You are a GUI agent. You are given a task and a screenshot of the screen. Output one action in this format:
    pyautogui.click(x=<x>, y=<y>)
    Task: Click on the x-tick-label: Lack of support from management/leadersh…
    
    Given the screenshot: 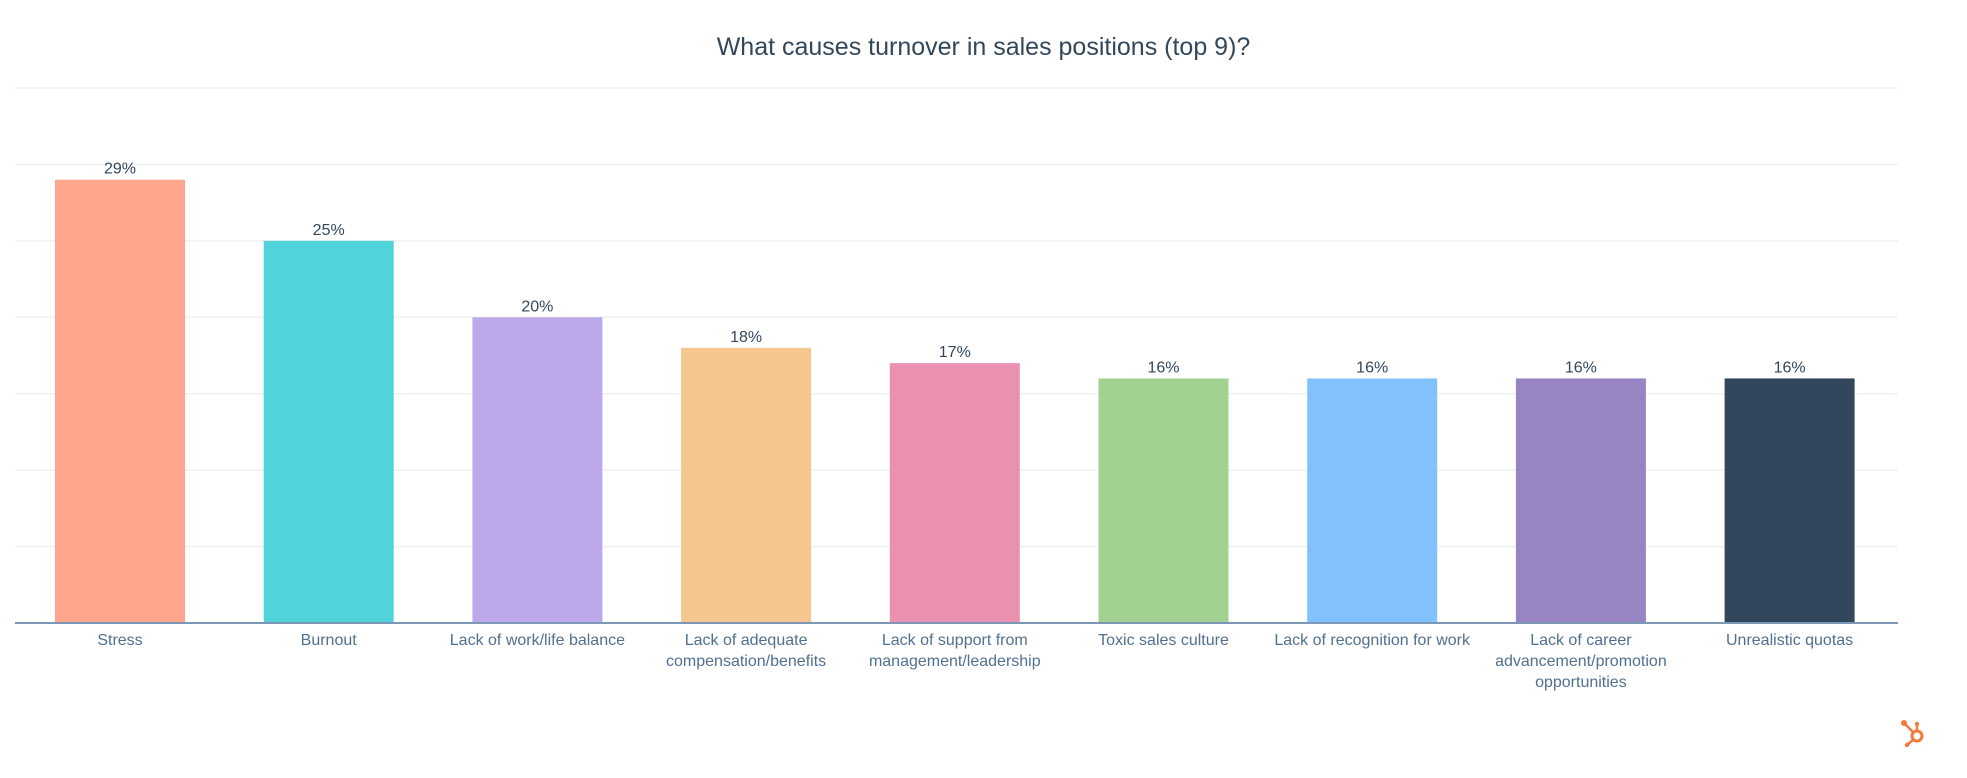 What is the action you would take?
    pyautogui.click(x=954, y=651)
    